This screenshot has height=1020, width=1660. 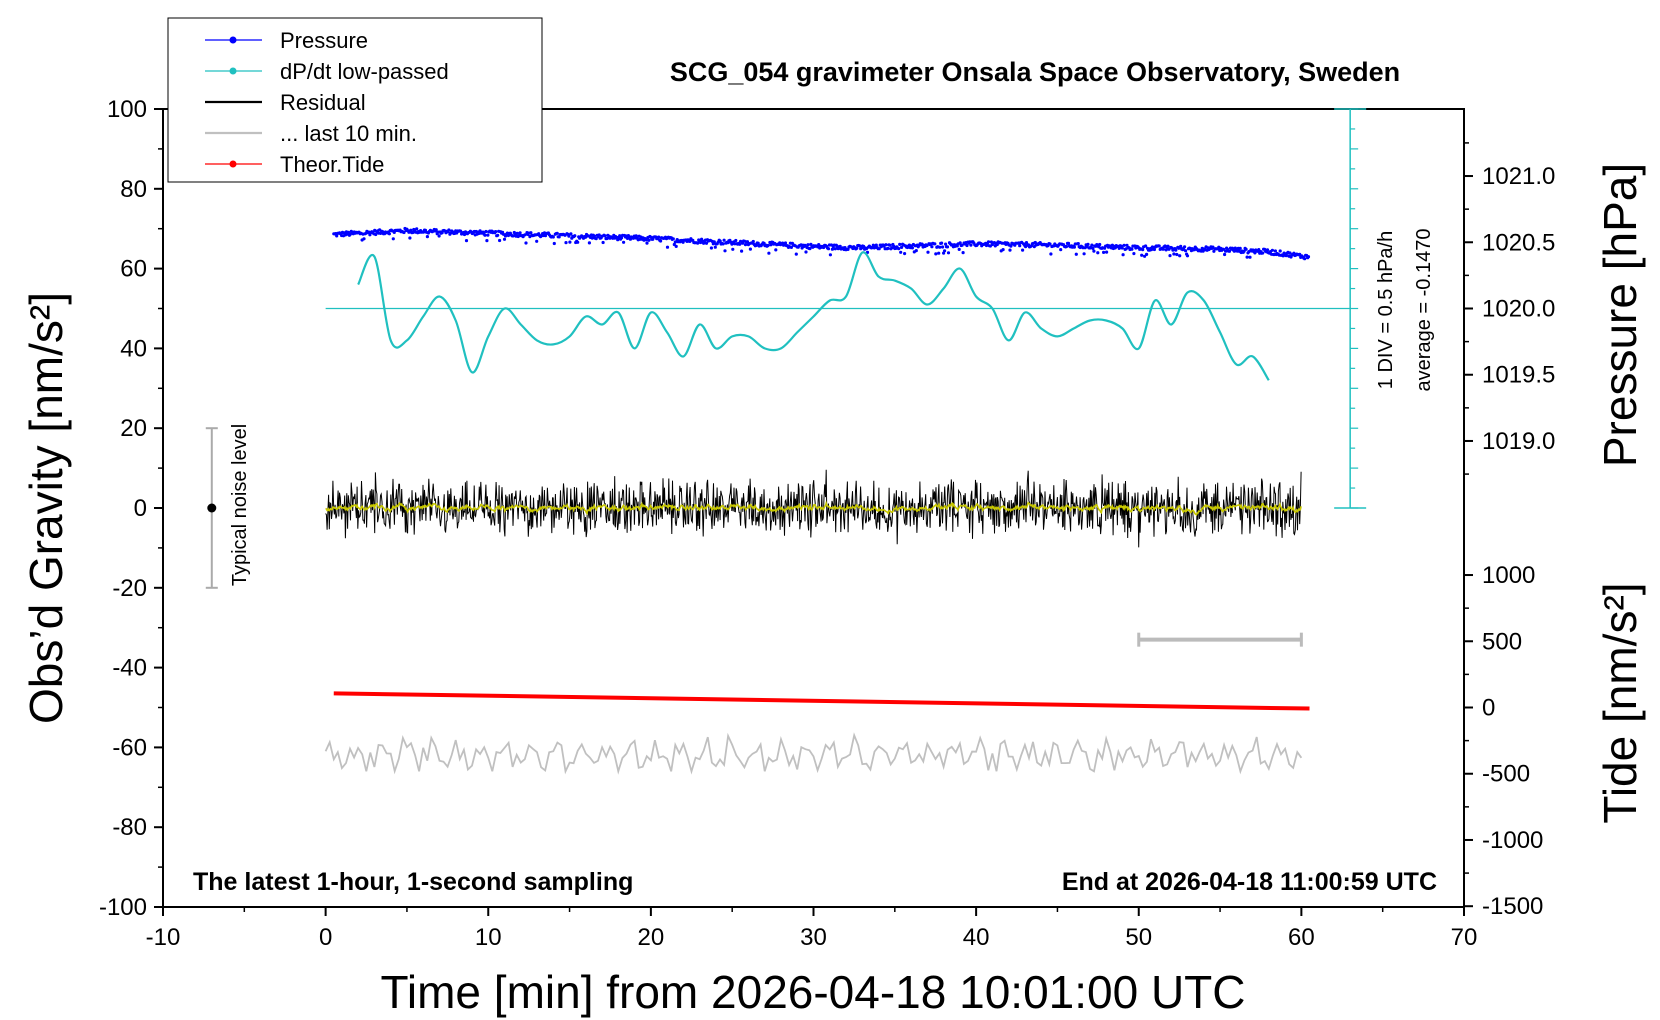 I want to click on y-tick-label-left: -80, so click(x=129, y=827).